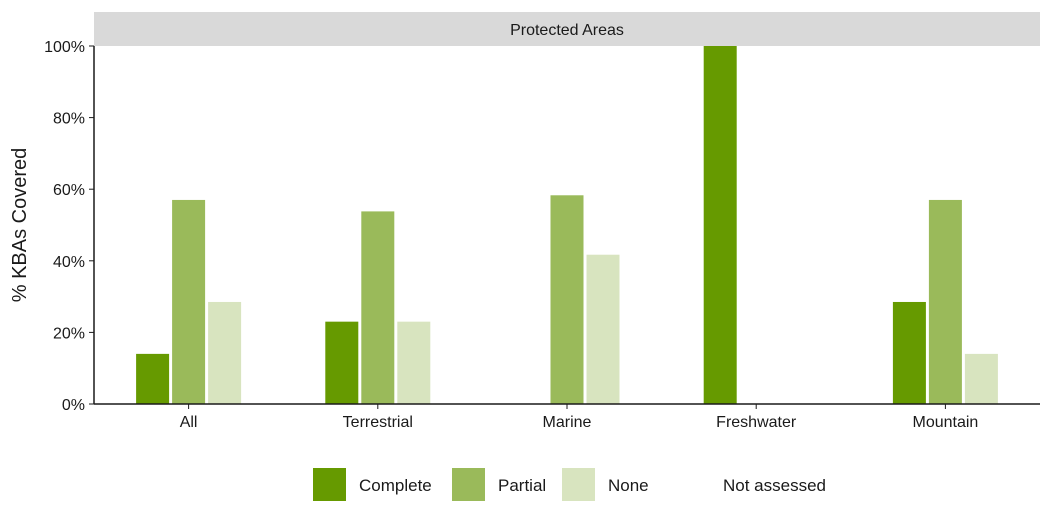 The height and width of the screenshot is (525, 1050). Describe the element at coordinates (981, 378) in the screenshot. I see `bar-none-mountain` at that location.